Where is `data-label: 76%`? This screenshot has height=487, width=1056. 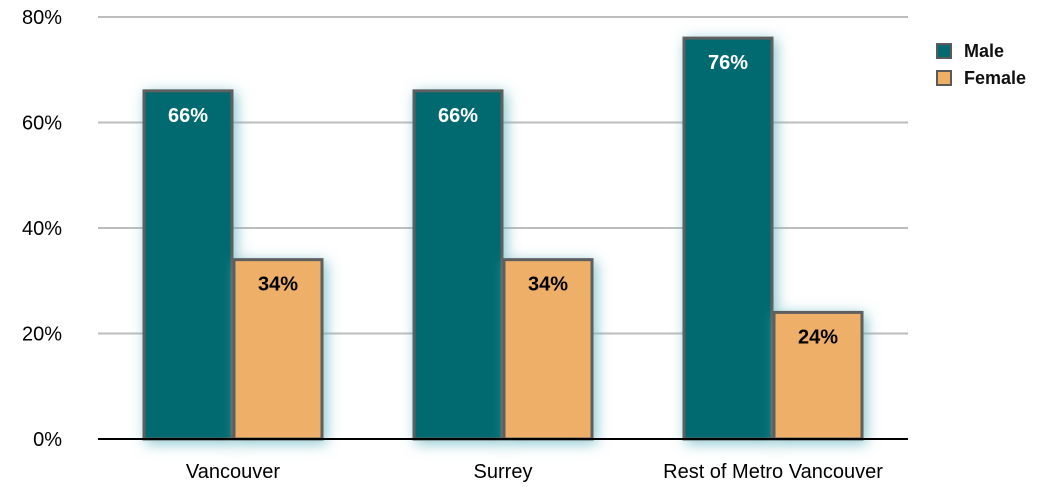 data-label: 76% is located at coordinates (728, 63).